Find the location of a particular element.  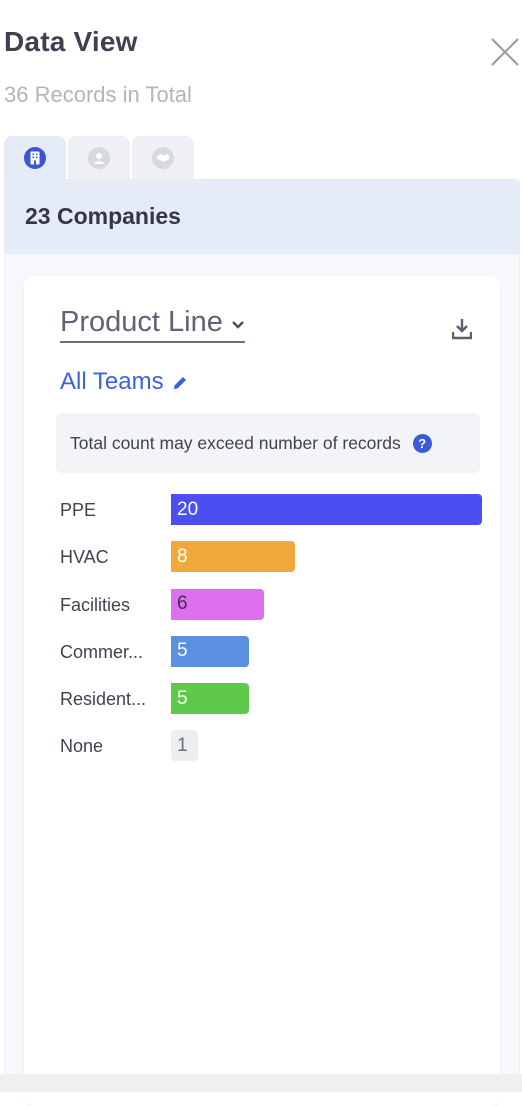

pencil-icon is located at coordinates (179, 383).